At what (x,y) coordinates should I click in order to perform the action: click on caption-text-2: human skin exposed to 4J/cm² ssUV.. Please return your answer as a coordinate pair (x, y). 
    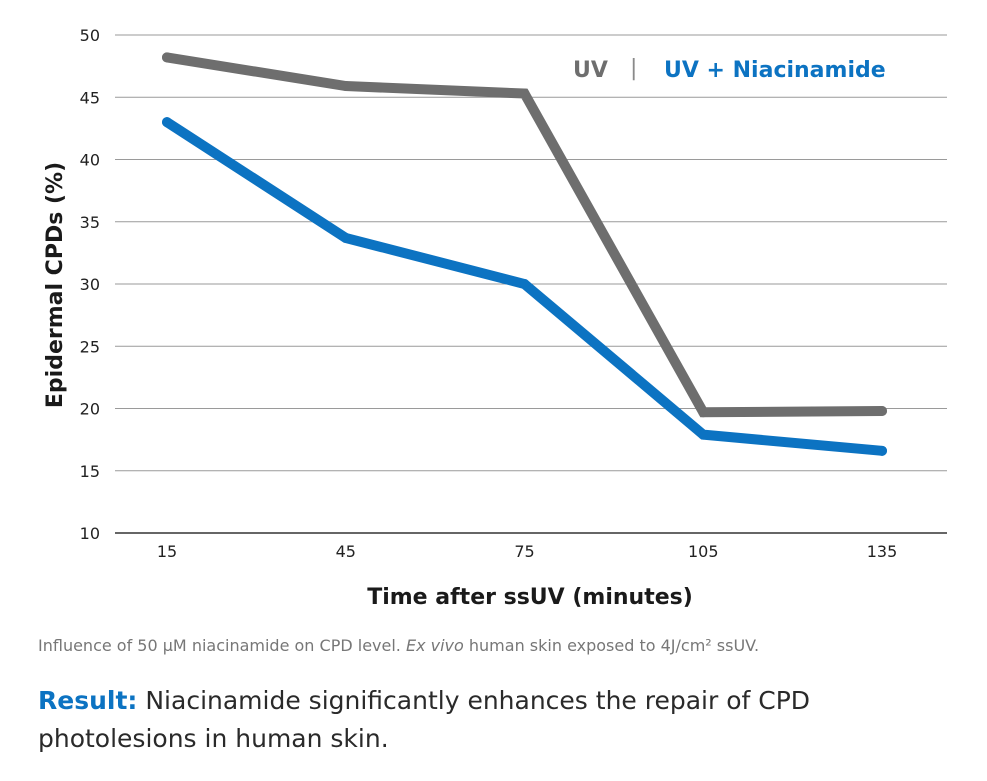
    Looking at the image, I should click on (611, 645).